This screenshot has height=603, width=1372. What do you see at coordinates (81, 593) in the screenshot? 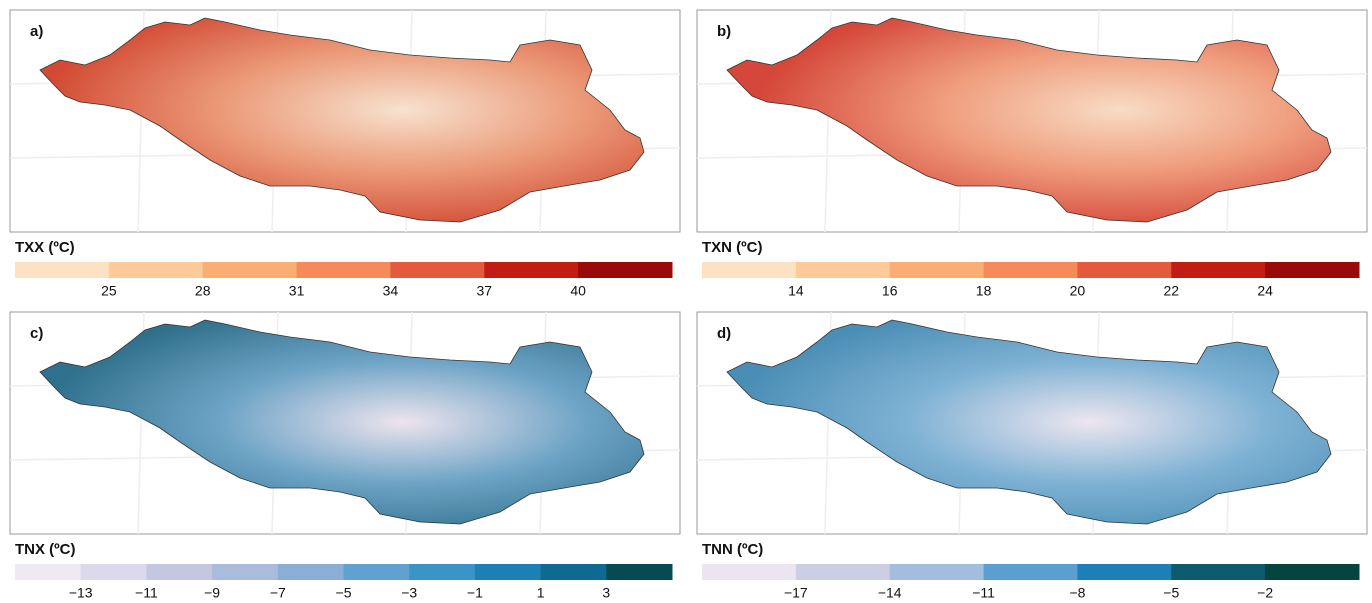
I see `colorbar-tick-label: −13` at bounding box center [81, 593].